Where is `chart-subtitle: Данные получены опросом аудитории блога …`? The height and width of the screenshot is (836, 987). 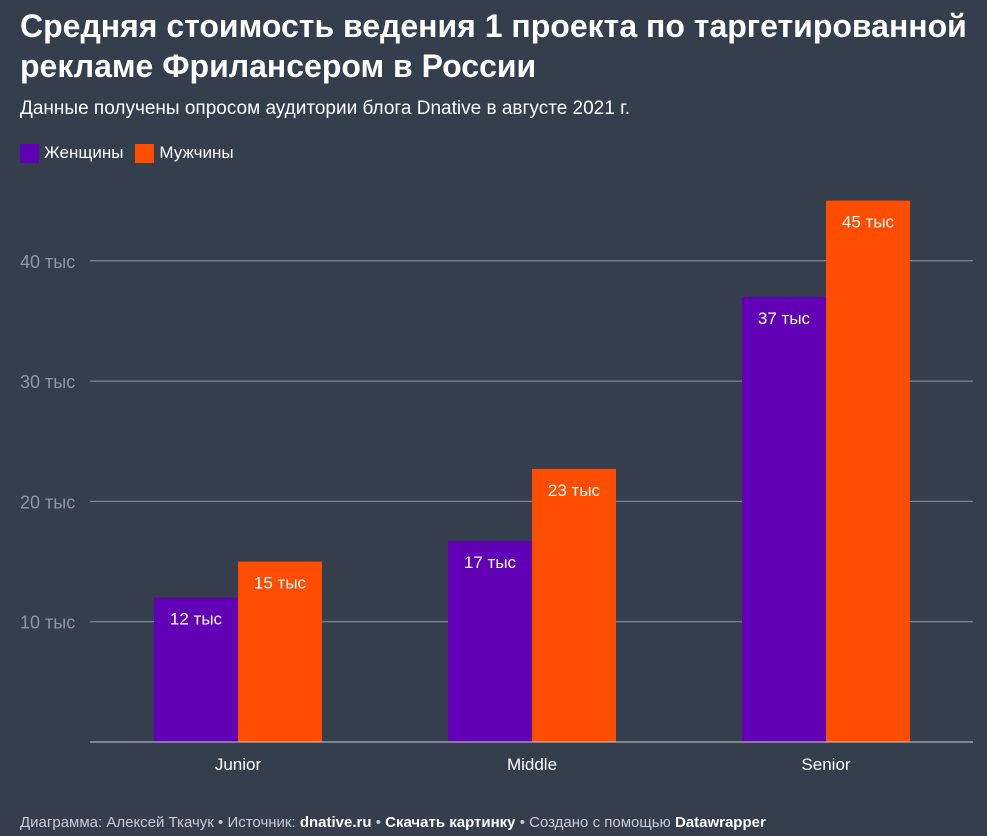 chart-subtitle: Данные получены опросом аудитории блога … is located at coordinates (325, 108).